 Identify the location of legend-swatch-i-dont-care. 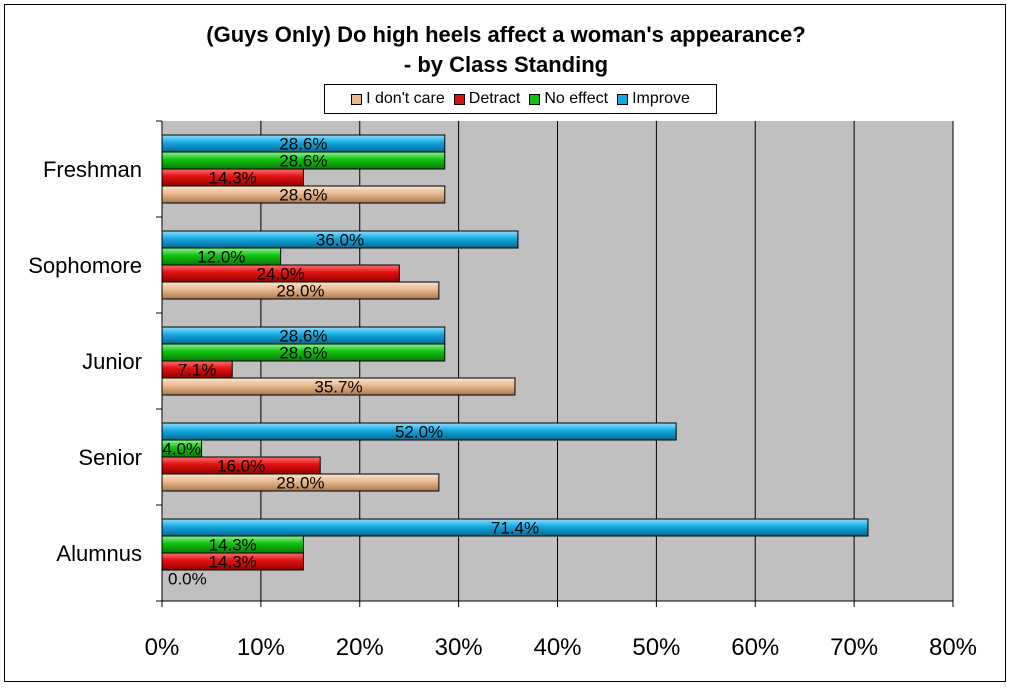
(357, 99).